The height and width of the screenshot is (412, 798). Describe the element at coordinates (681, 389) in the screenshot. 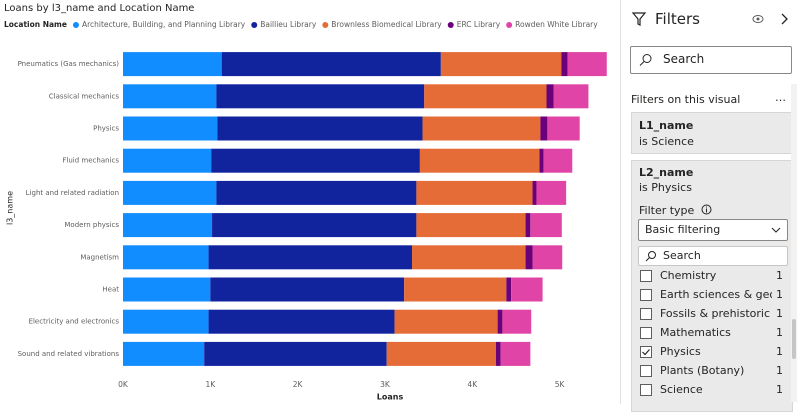

I see `item-label: Science` at that location.